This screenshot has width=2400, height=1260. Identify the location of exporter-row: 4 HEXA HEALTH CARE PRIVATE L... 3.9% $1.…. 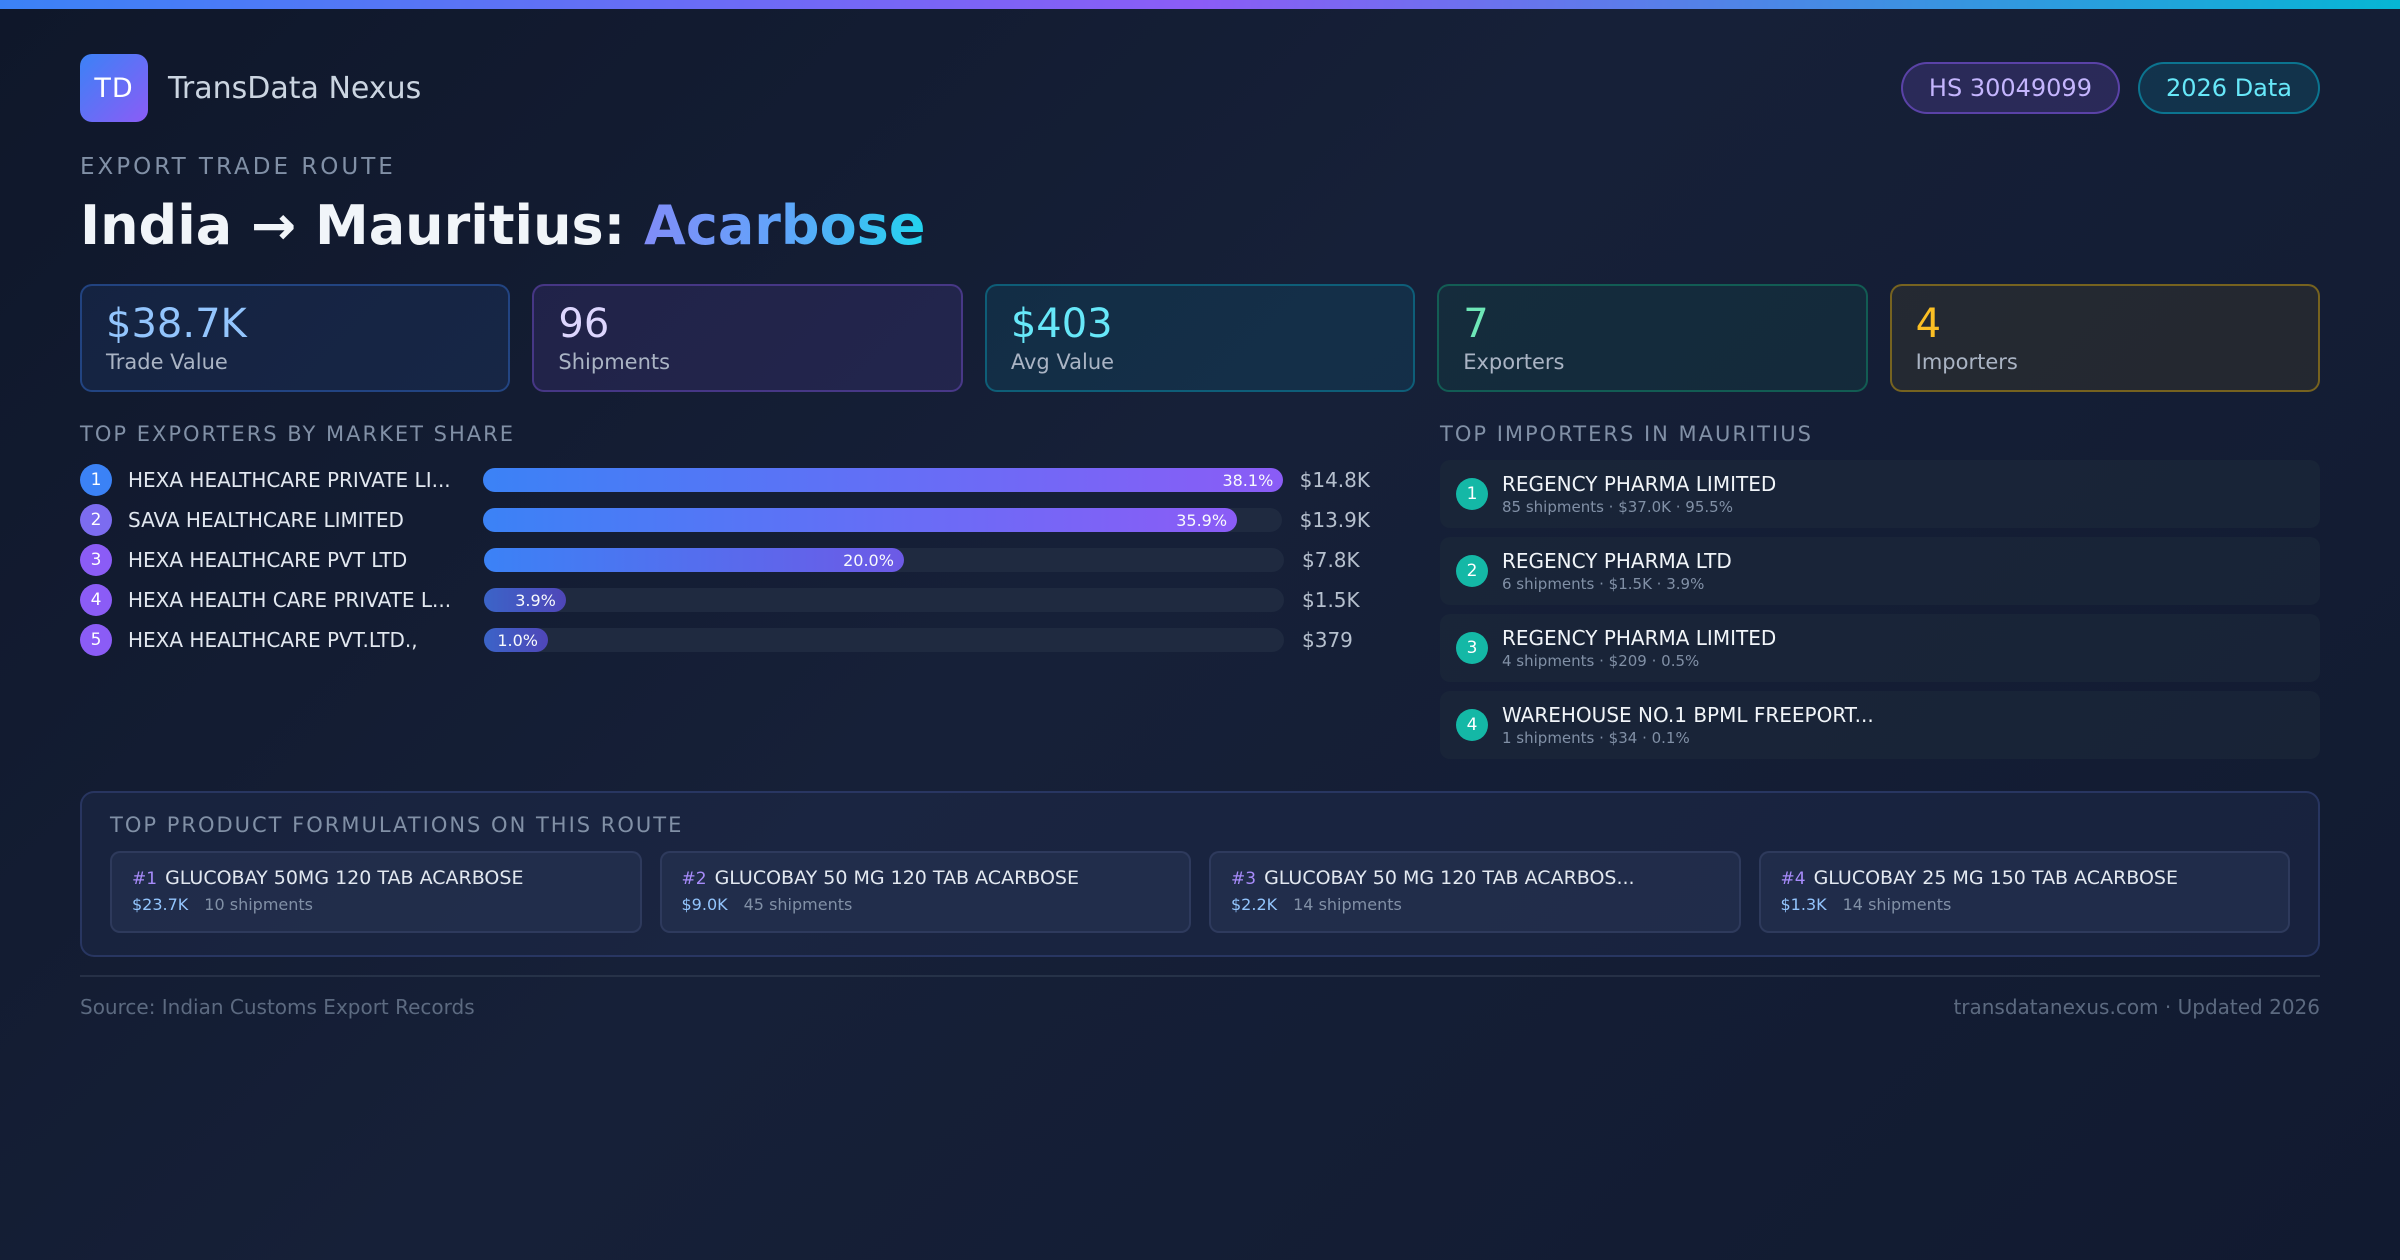
(725, 600).